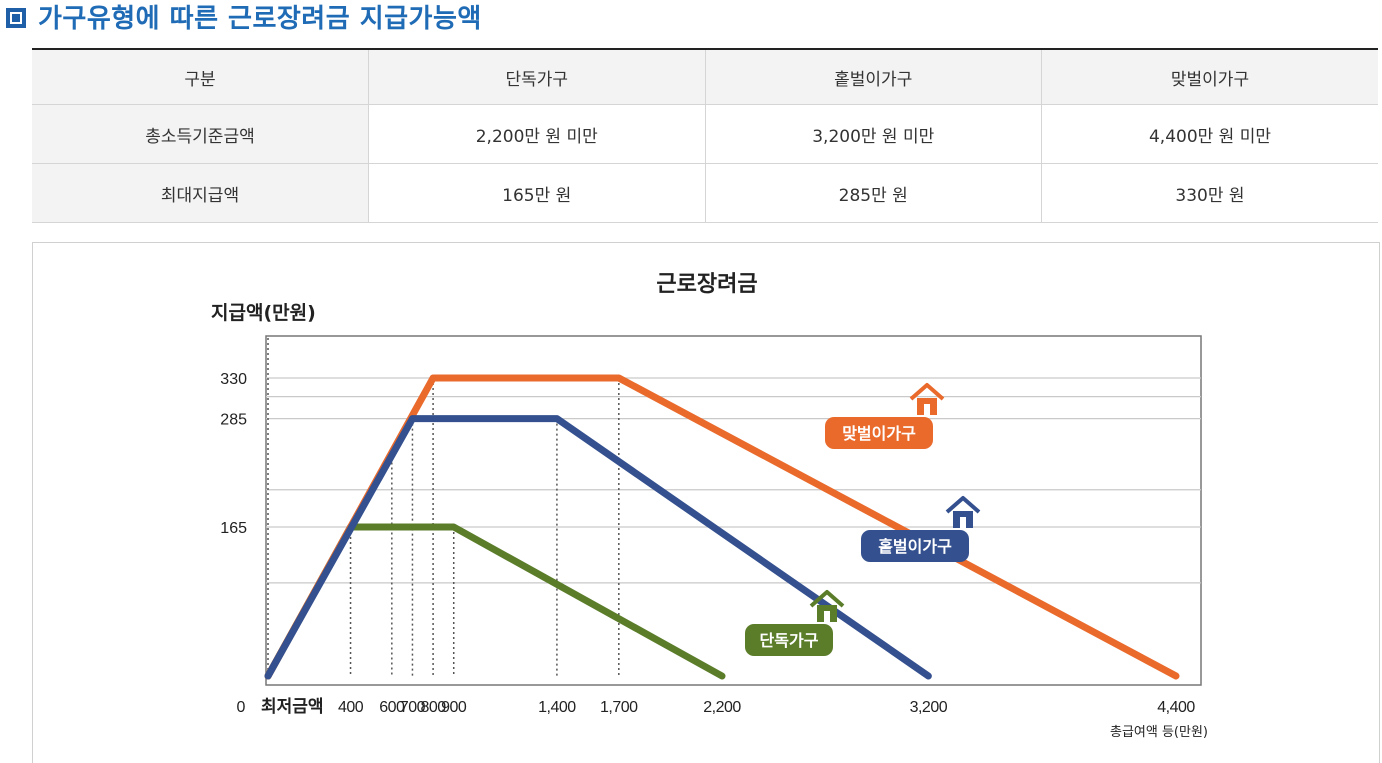 Image resolution: width=1382 pixels, height=763 pixels. I want to click on table-header-row: 구분 단독가구 홑벌이가구 맞벌이가구, so click(705, 76).